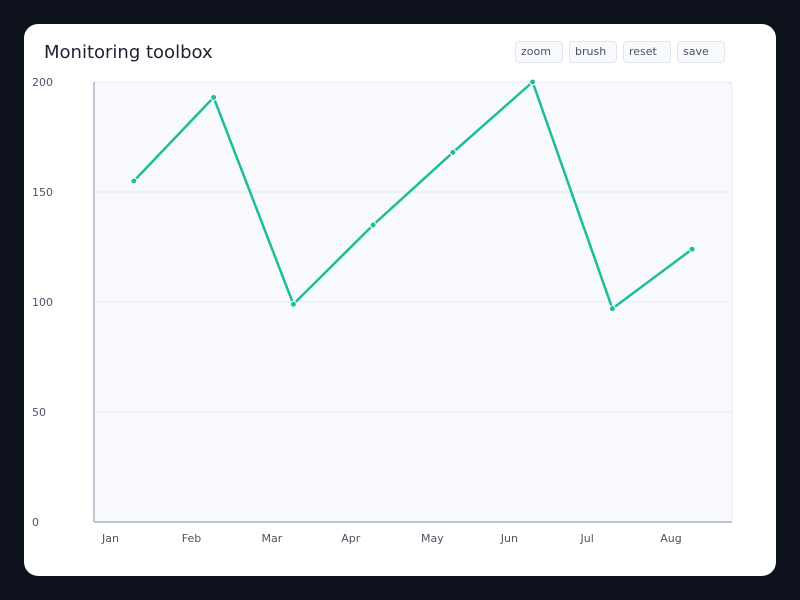 The height and width of the screenshot is (600, 800). Describe the element at coordinates (191, 538) in the screenshot. I see `x-tick-label: Feb` at that location.